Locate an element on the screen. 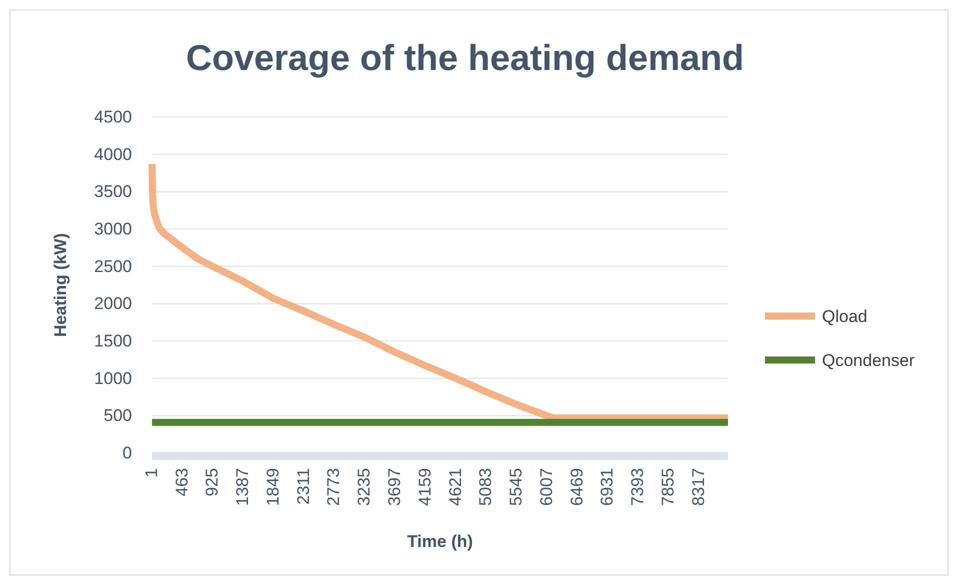 The width and height of the screenshot is (958, 580). x-tick-label: 463 is located at coordinates (182, 482).